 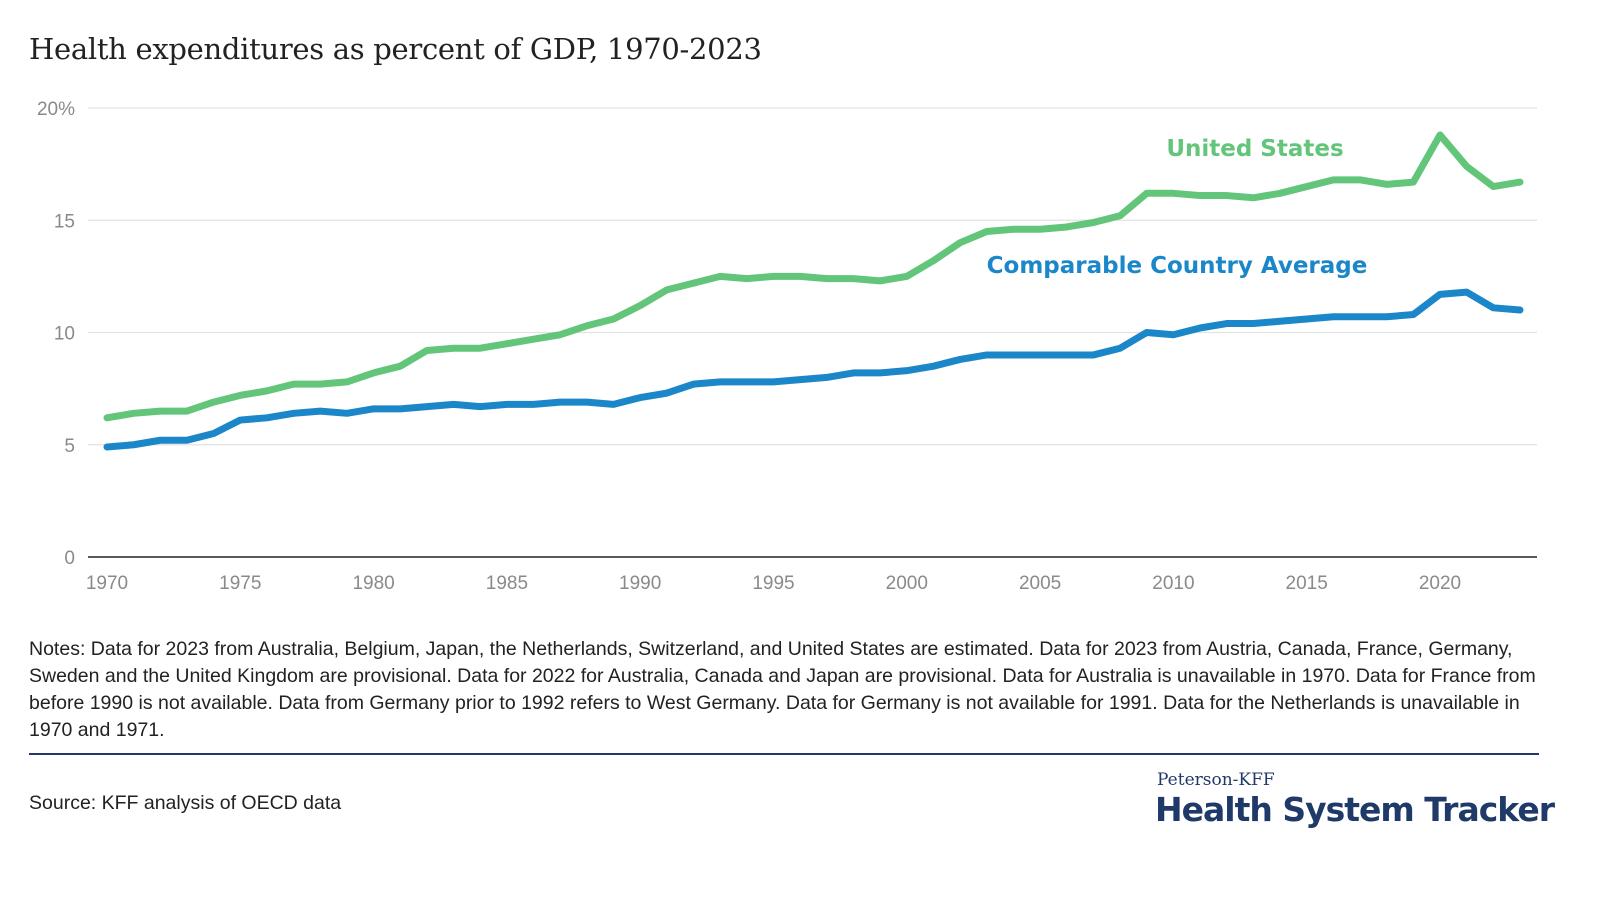 What do you see at coordinates (1040, 583) in the screenshot?
I see `x-tick-label: 2005` at bounding box center [1040, 583].